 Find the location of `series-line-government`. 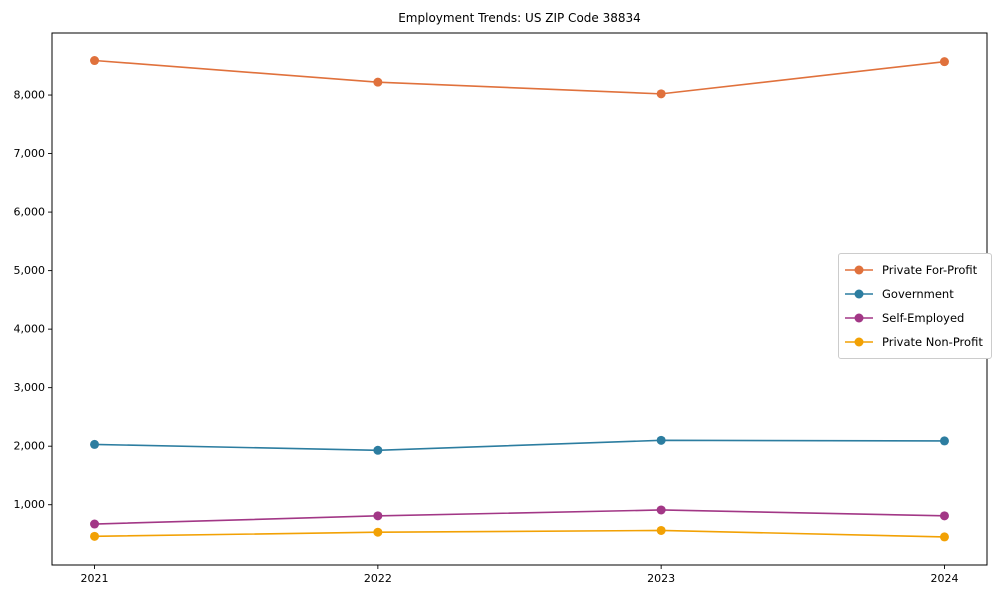

series-line-government is located at coordinates (519, 445).